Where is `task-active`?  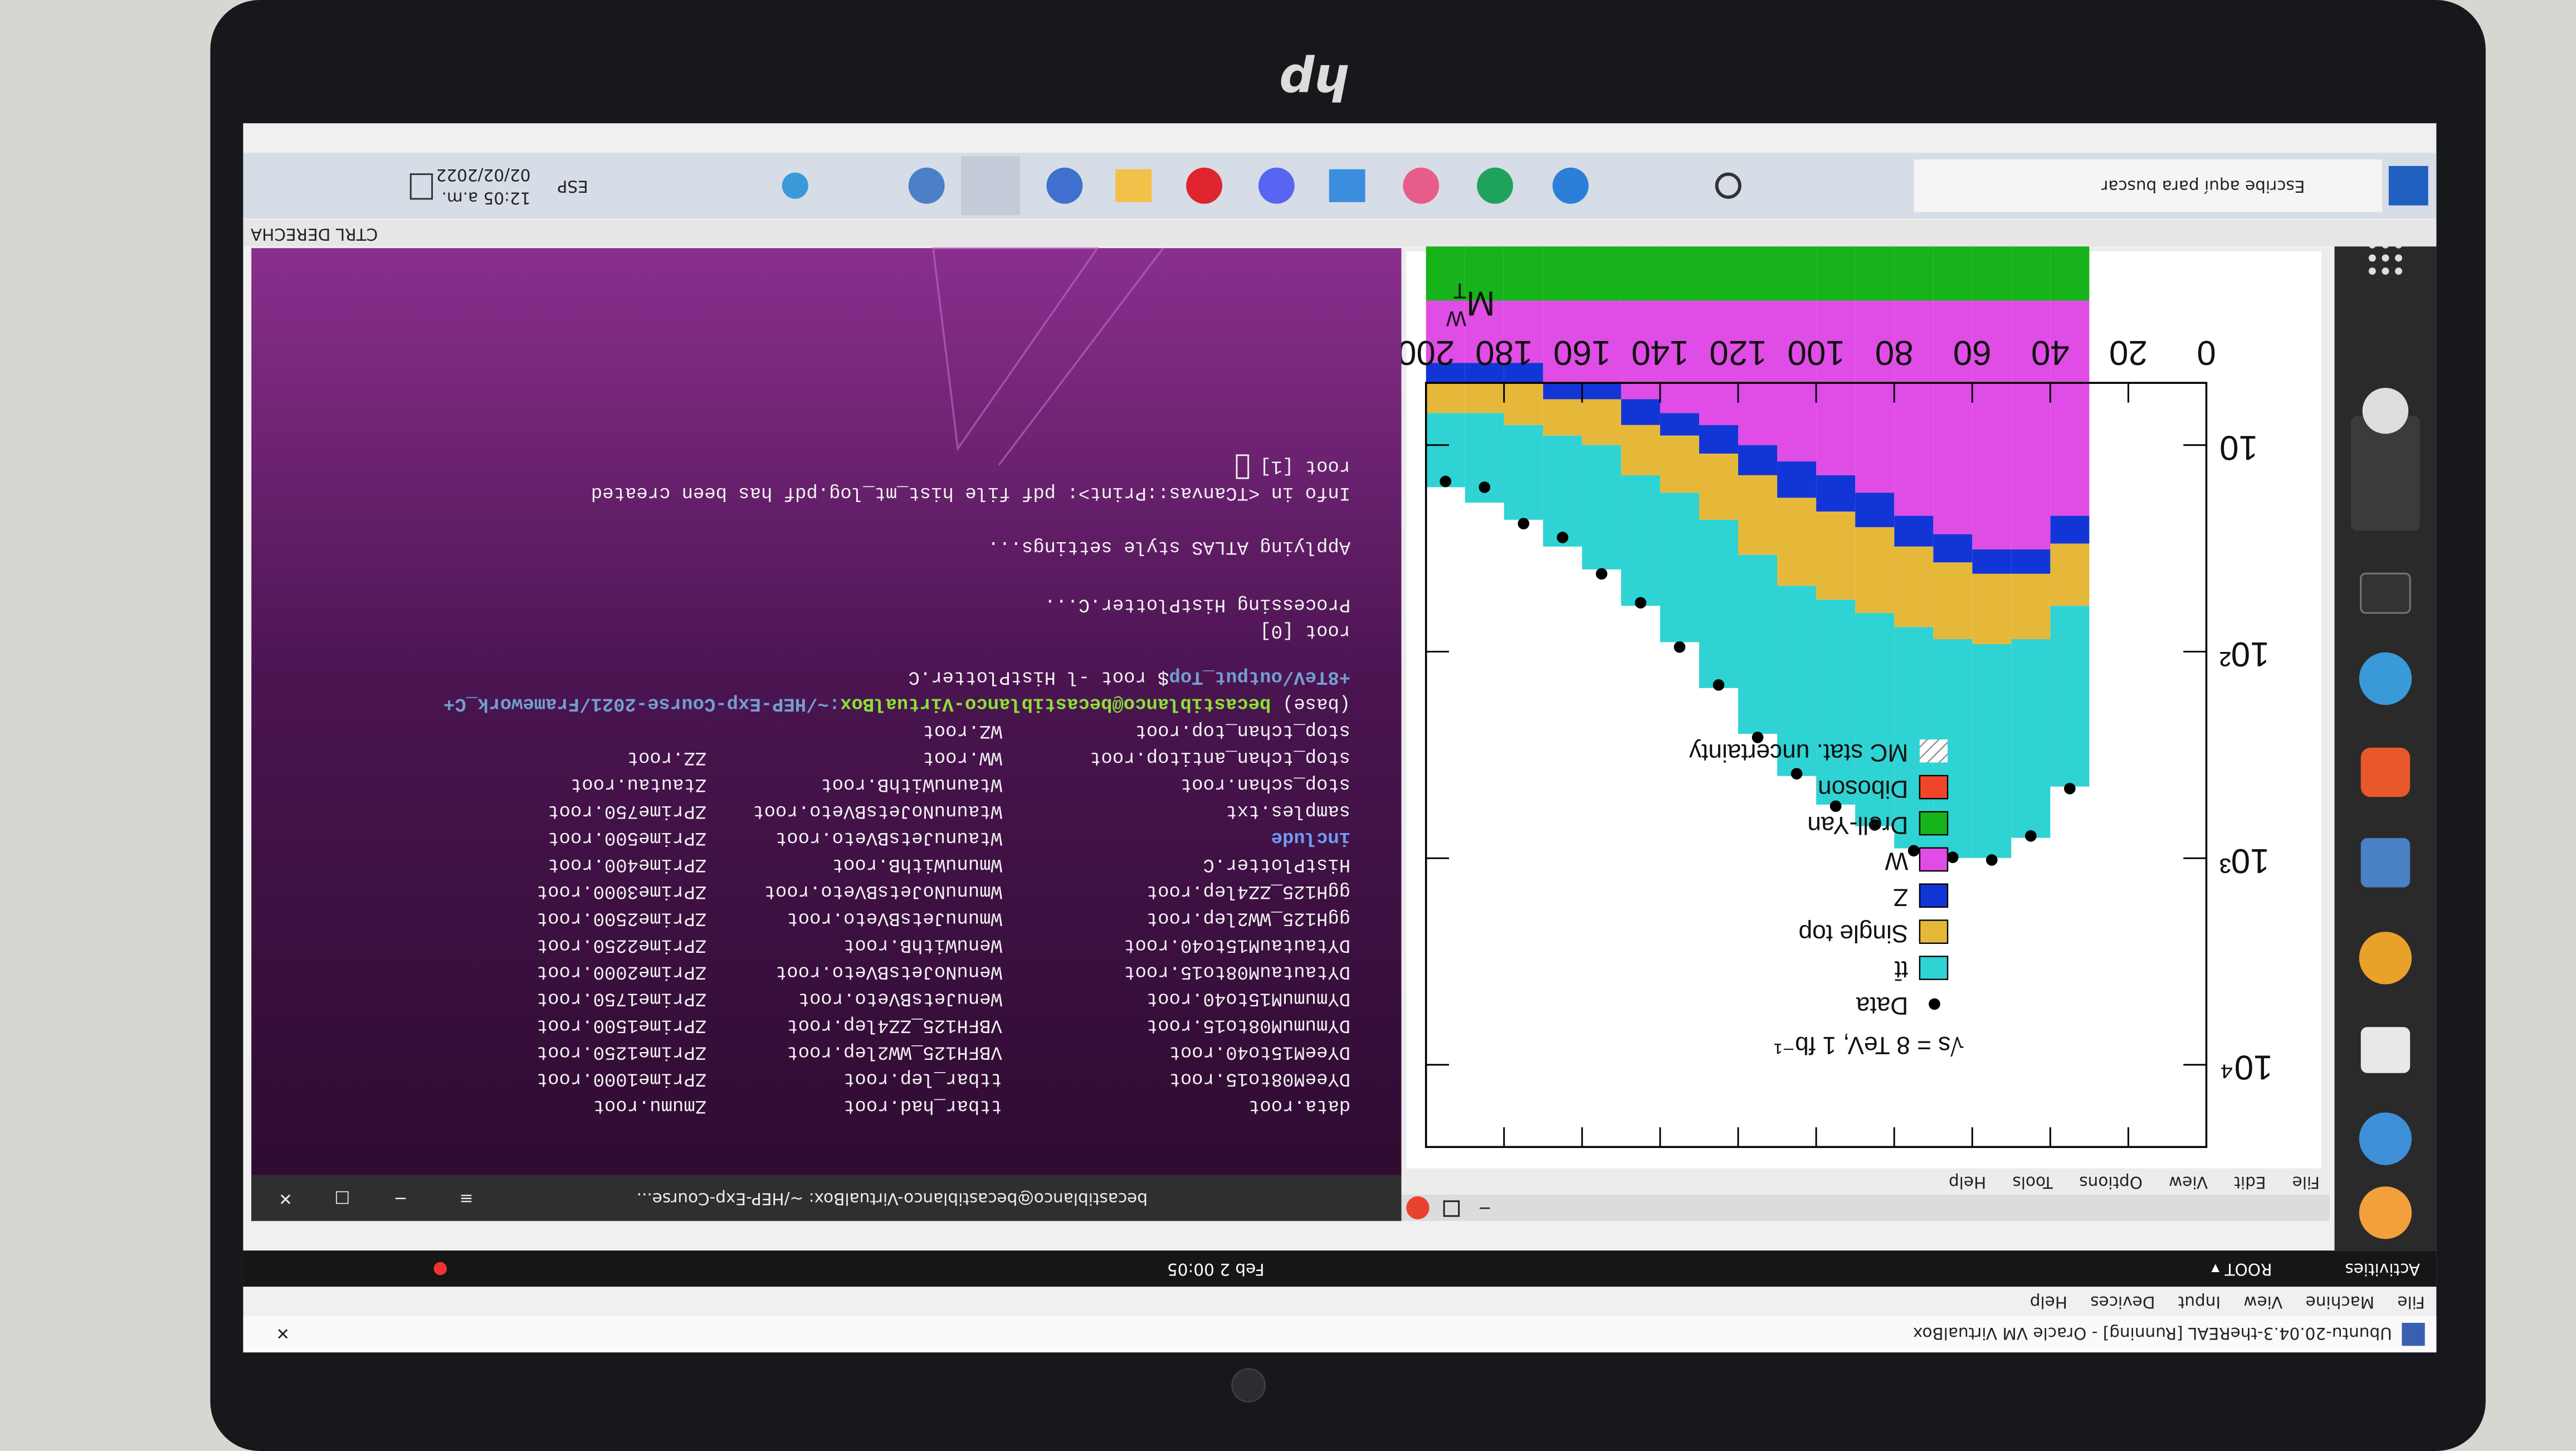
task-active is located at coordinates (991, 186).